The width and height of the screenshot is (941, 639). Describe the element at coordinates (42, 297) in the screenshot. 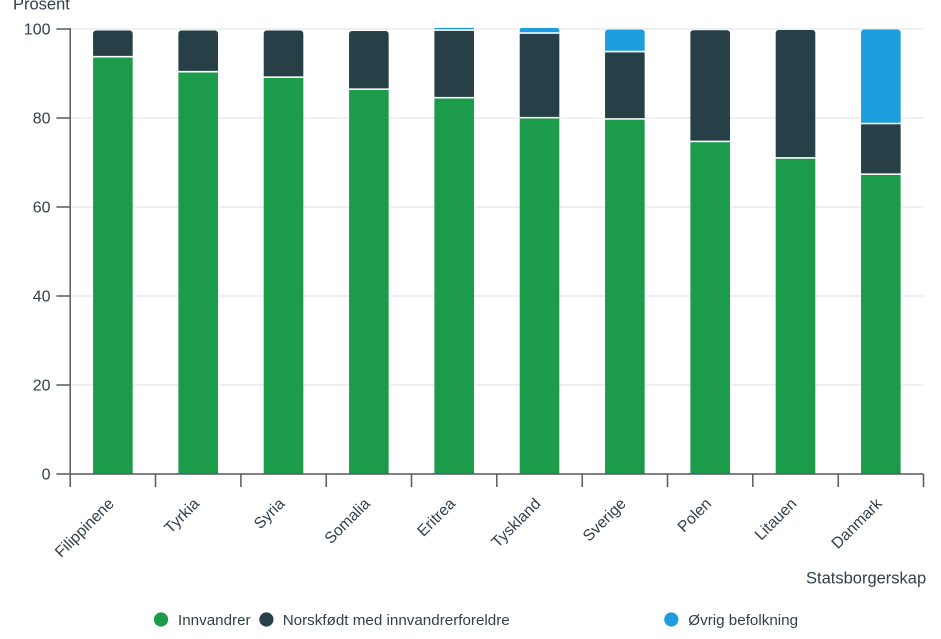

I see `svg-text: 40` at that location.